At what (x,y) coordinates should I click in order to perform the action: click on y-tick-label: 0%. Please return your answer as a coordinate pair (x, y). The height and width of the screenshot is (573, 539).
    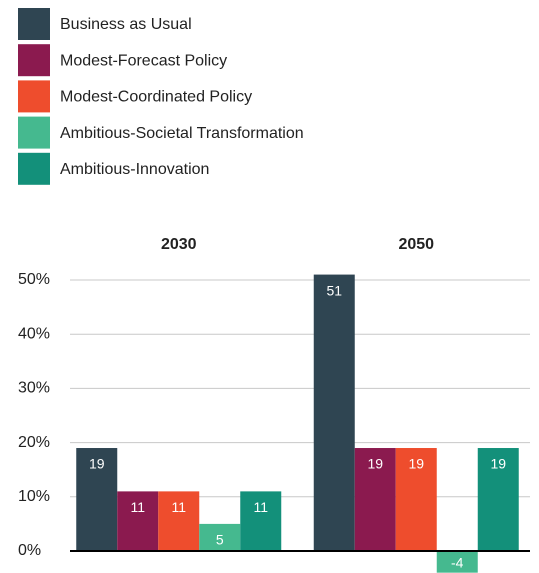
    Looking at the image, I should click on (29, 550).